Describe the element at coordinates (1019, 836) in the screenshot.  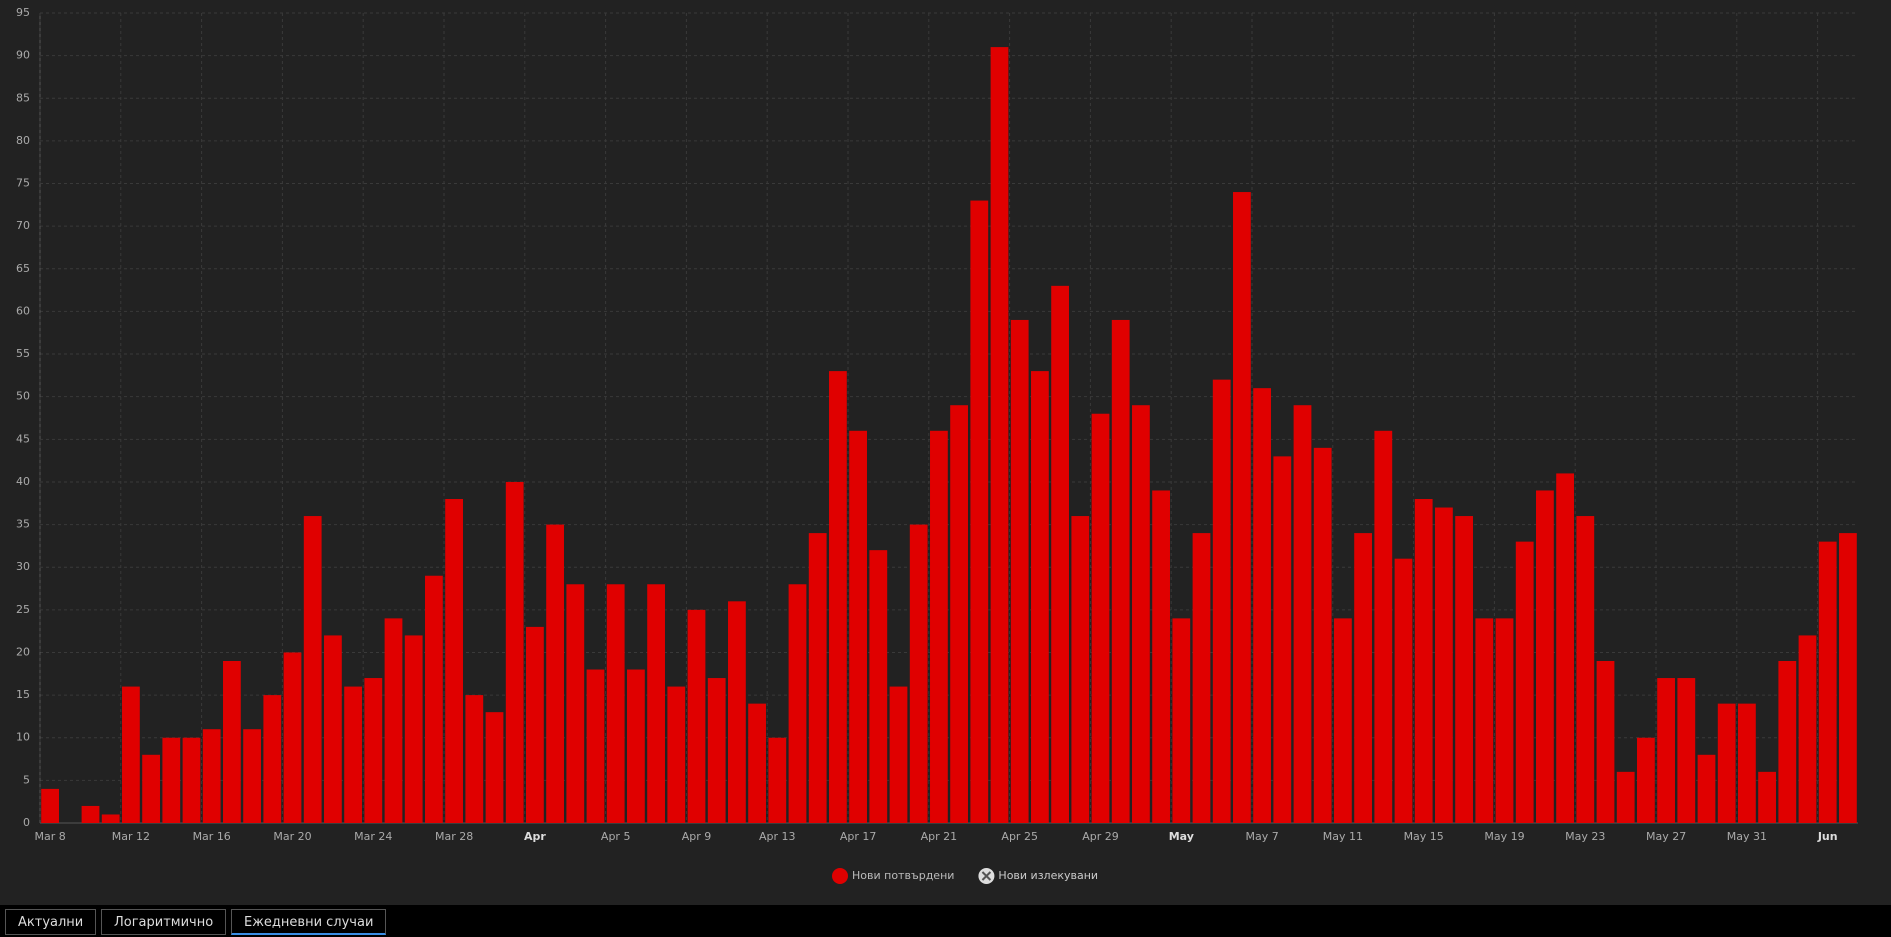
I see `x-tick-label: Apr 25` at that location.